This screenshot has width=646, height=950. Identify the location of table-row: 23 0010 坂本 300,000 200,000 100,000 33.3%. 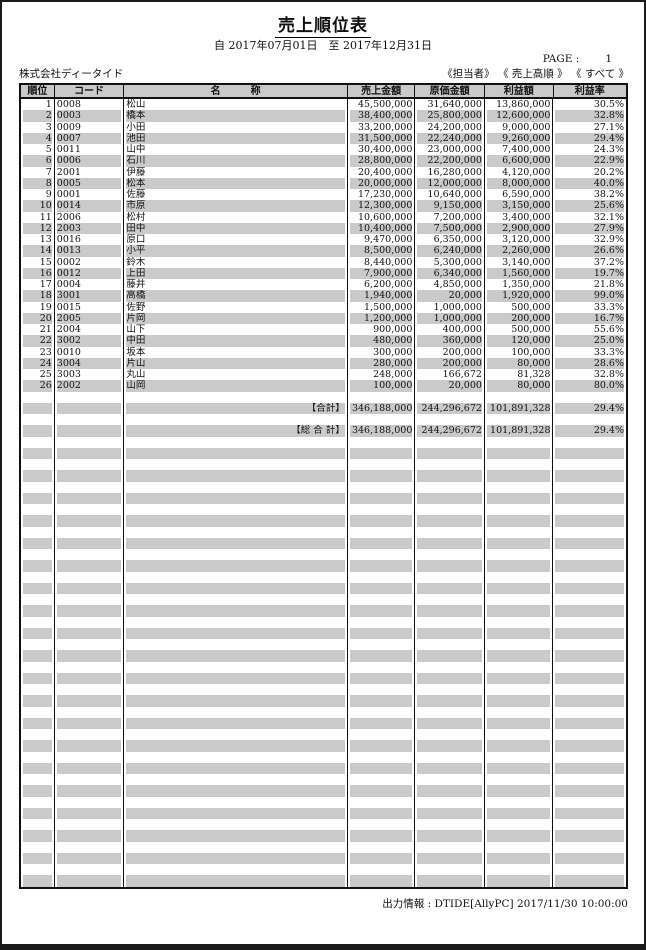
(323, 352).